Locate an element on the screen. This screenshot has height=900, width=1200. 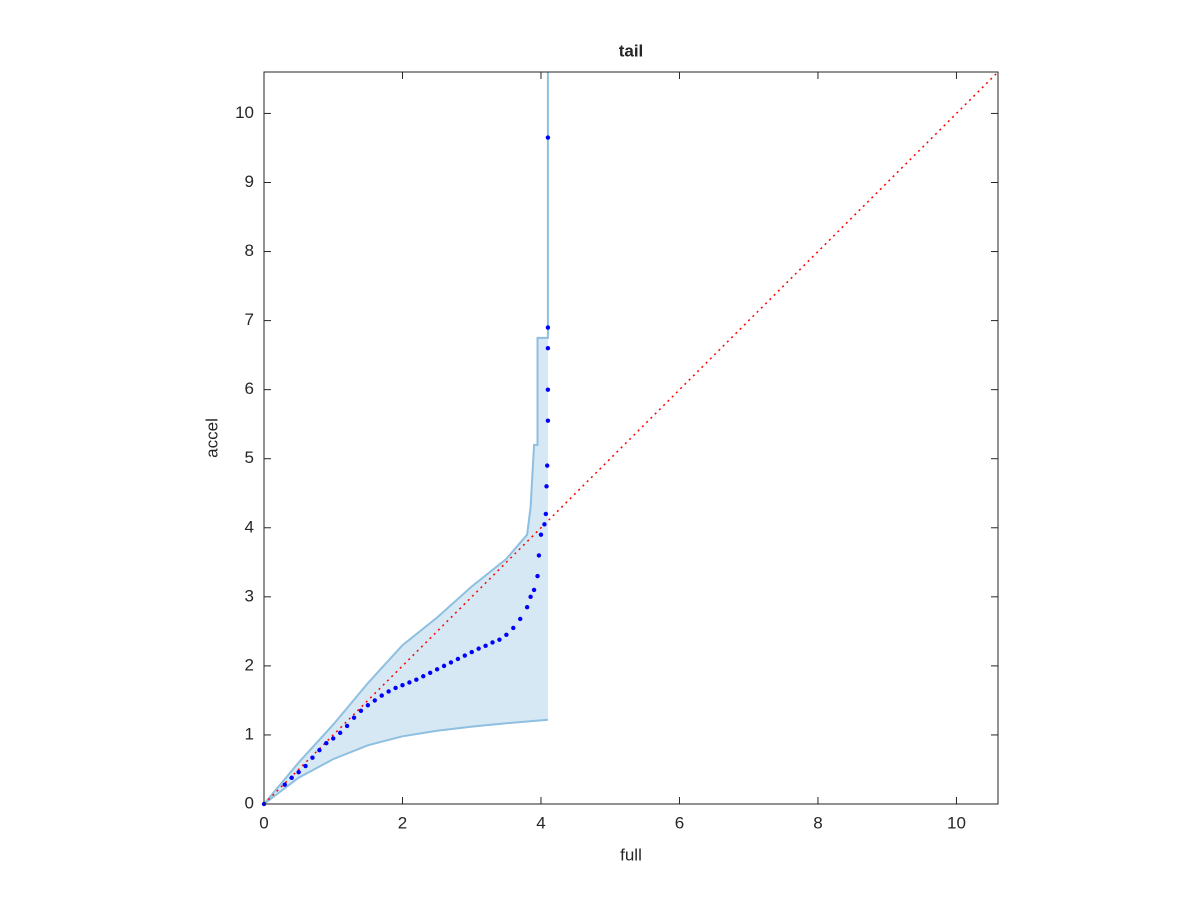
x-tick-label: 2 is located at coordinates (402, 822).